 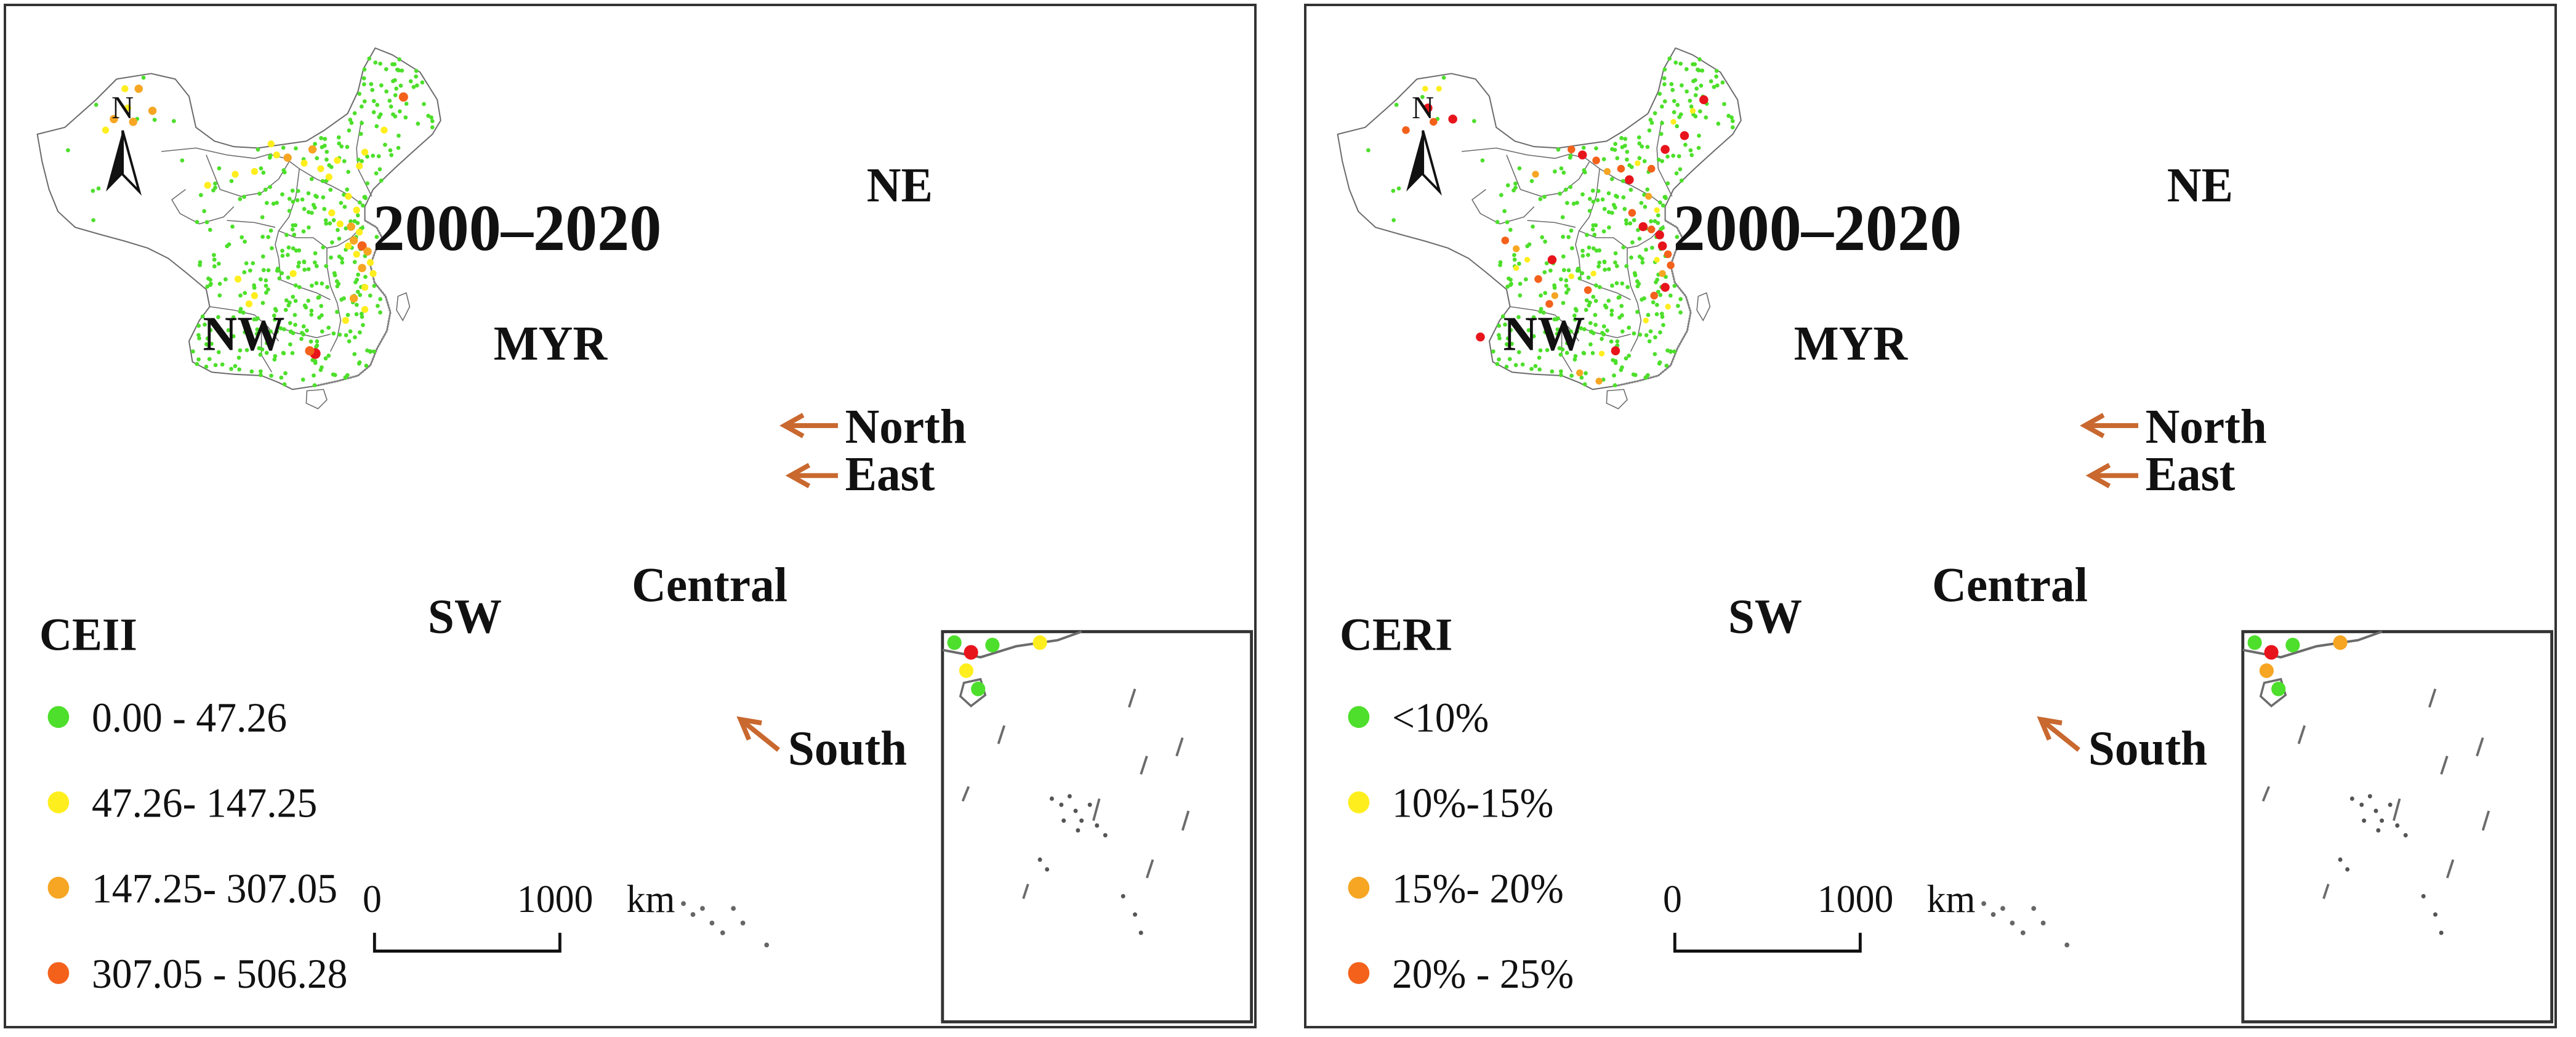 What do you see at coordinates (1483, 974) in the screenshot?
I see `legend-label-4-b: 20% - 25%` at bounding box center [1483, 974].